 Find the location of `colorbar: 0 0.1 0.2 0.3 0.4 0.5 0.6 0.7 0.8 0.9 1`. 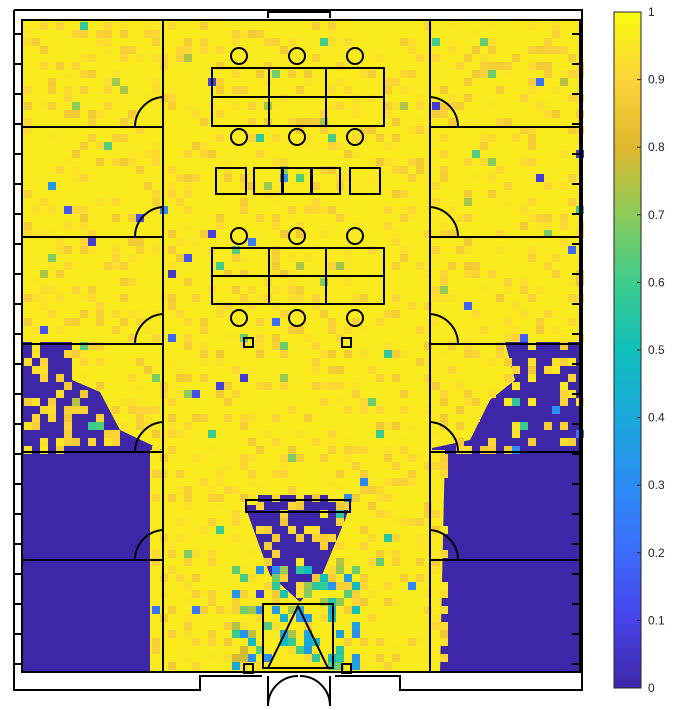

colorbar: 0 0.1 0.2 0.3 0.4 0.5 0.6 0.7 0.8 0.9 1 is located at coordinates (639, 350).